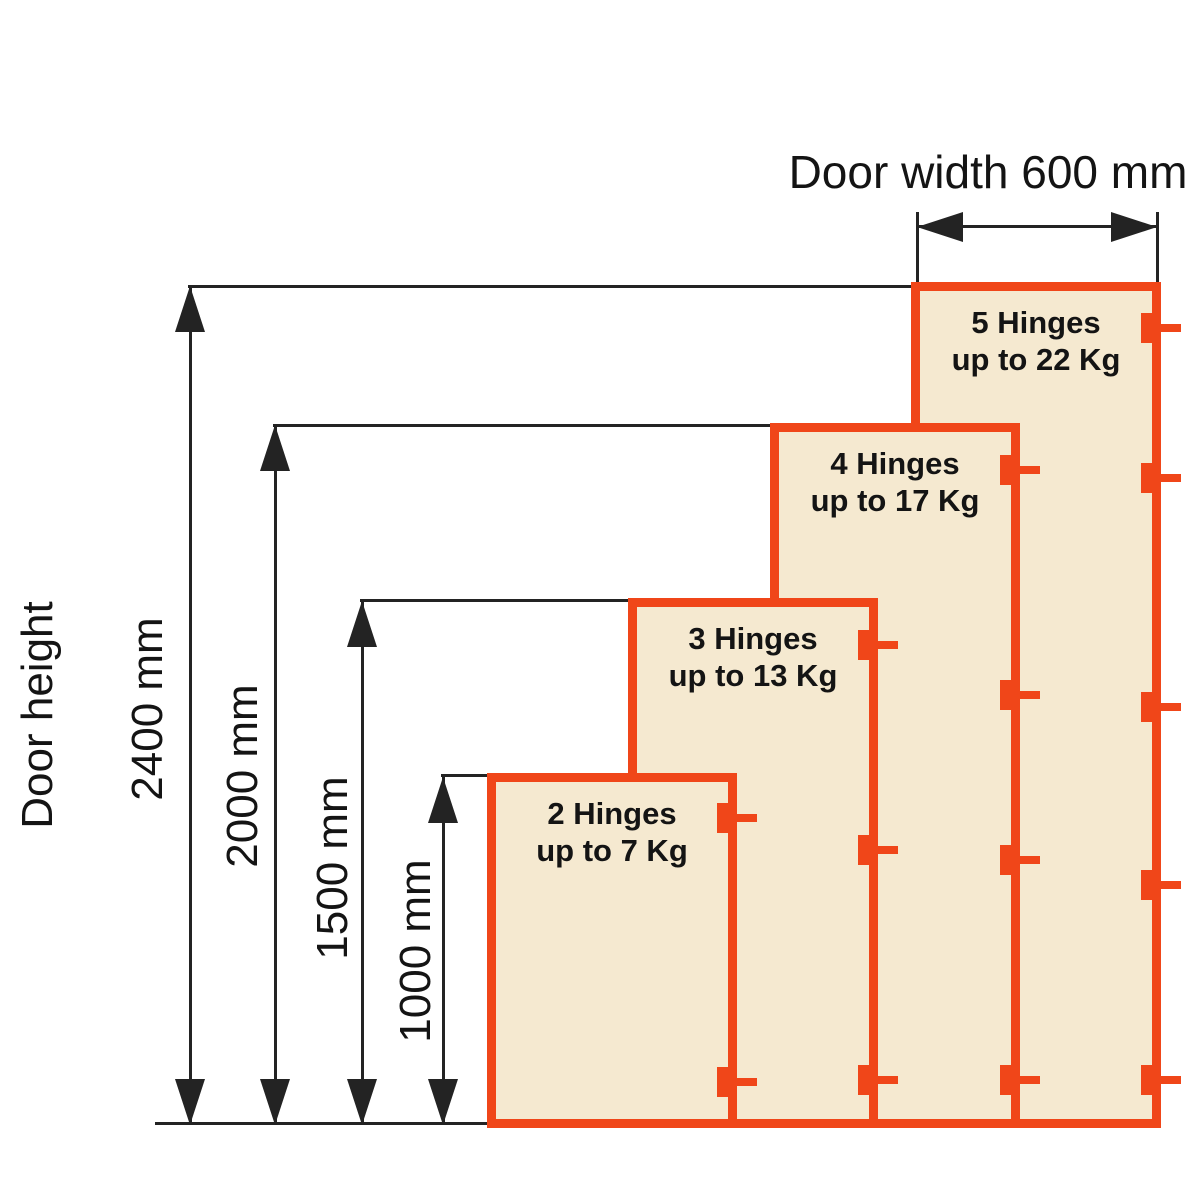  What do you see at coordinates (1036, 322) in the screenshot?
I see `door-hinges-text: 5 Hinges` at bounding box center [1036, 322].